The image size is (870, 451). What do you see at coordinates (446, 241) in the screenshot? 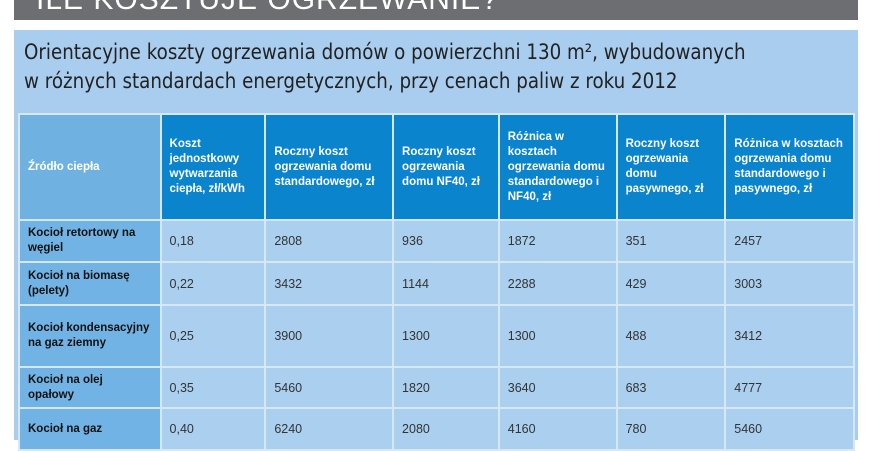
I see `table-cell: 936` at bounding box center [446, 241].